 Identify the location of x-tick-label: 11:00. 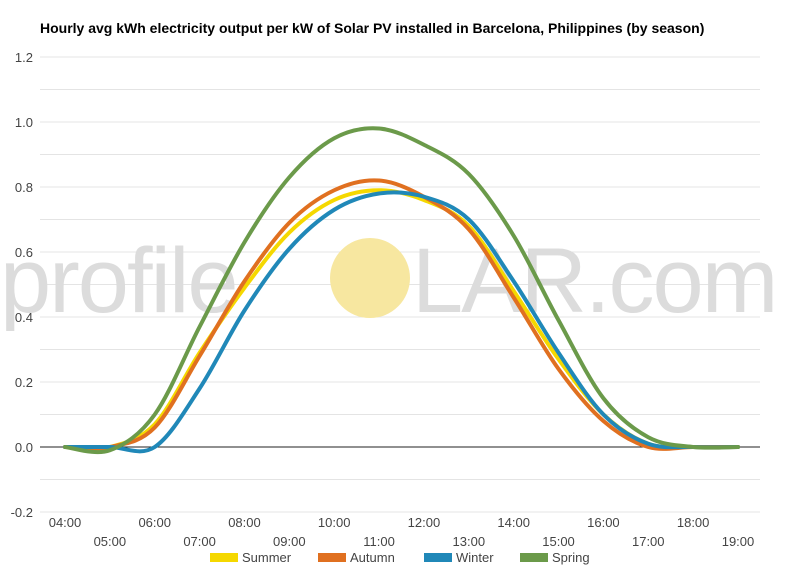
(379, 541).